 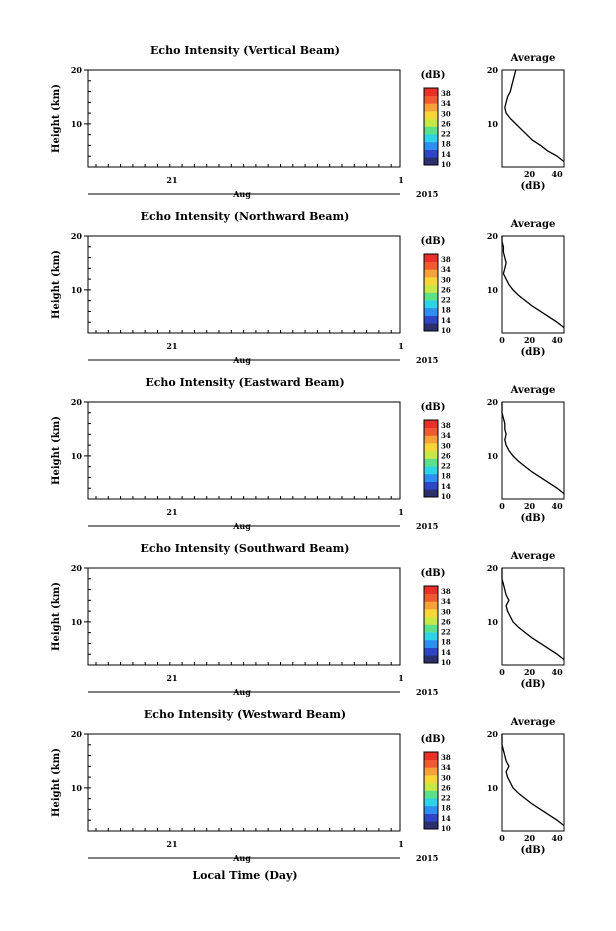 I want to click on x-end-tick-label: 1, so click(x=401, y=512).